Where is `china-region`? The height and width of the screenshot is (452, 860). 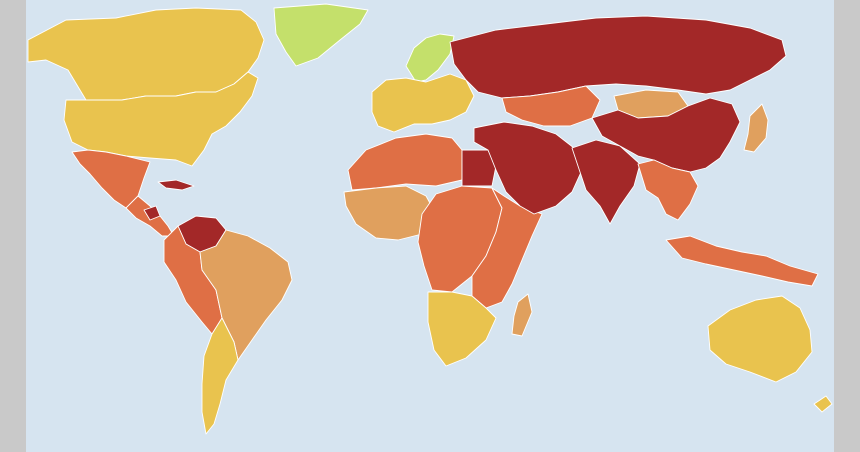 china-region is located at coordinates (666, 135).